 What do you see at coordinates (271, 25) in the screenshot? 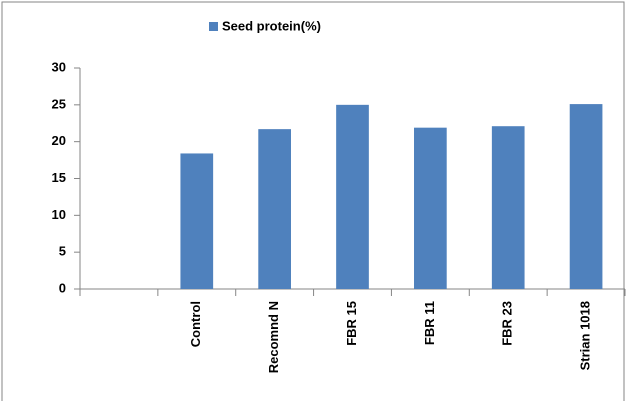
I see `legend-label: Seed protein(%)` at bounding box center [271, 25].